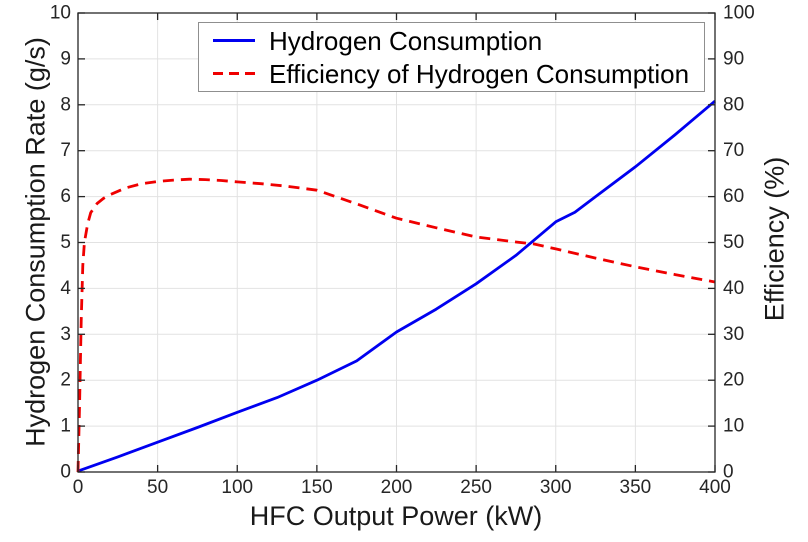 This screenshot has width=808, height=542. I want to click on legend-label: Efficiency of Hydrogen Consumption, so click(479, 73).